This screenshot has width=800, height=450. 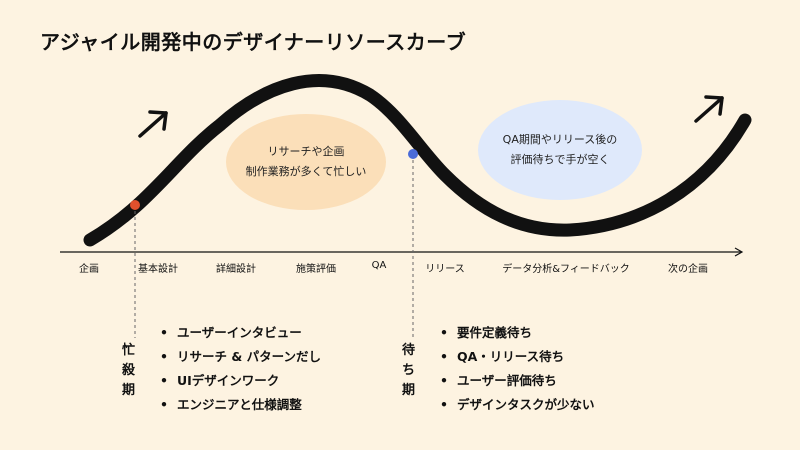 What do you see at coordinates (402, 252) in the screenshot?
I see `timeline-axis` at bounding box center [402, 252].